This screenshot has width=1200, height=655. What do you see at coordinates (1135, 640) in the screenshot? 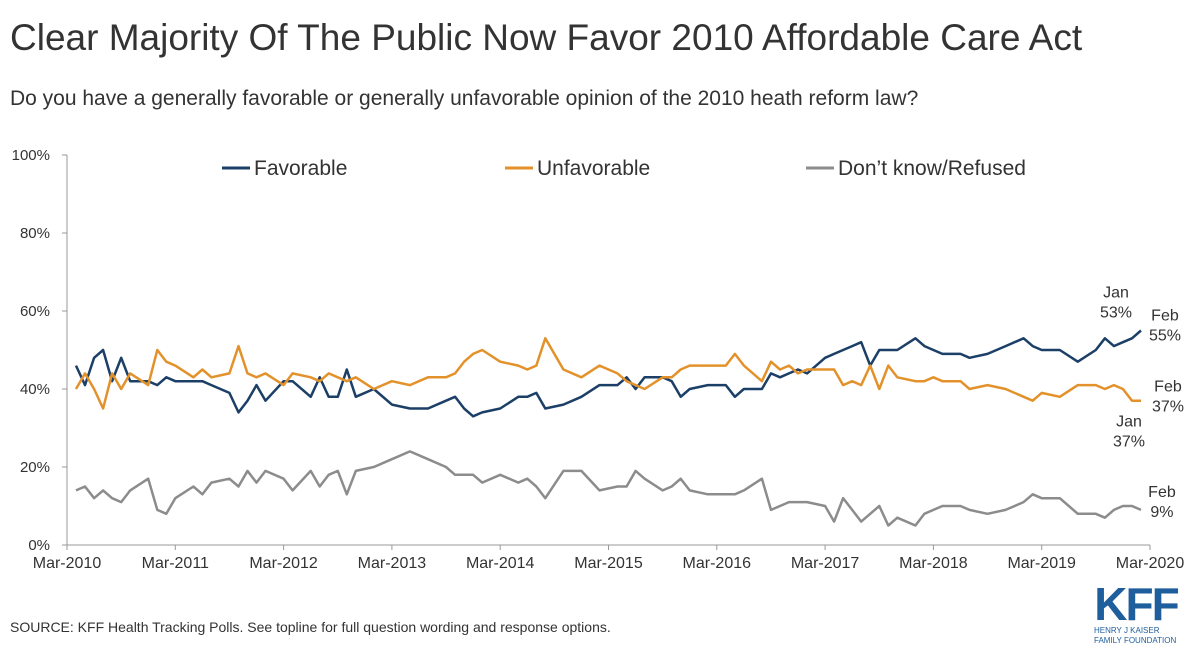
I see `logo-line: FAMILY FOUNDATION` at bounding box center [1135, 640].